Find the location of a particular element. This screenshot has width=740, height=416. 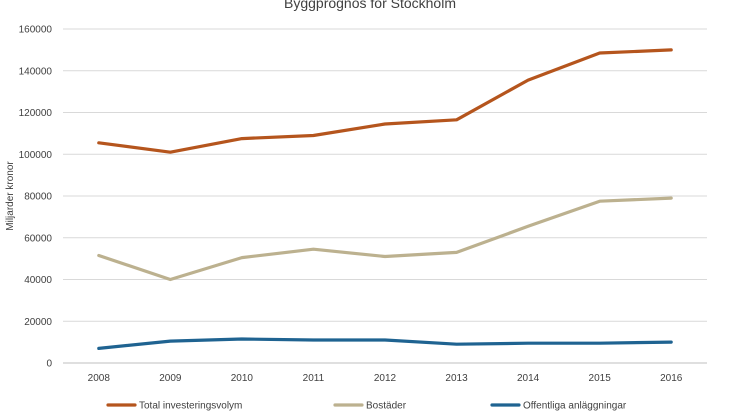

x-tick-label: 2011 is located at coordinates (314, 378).